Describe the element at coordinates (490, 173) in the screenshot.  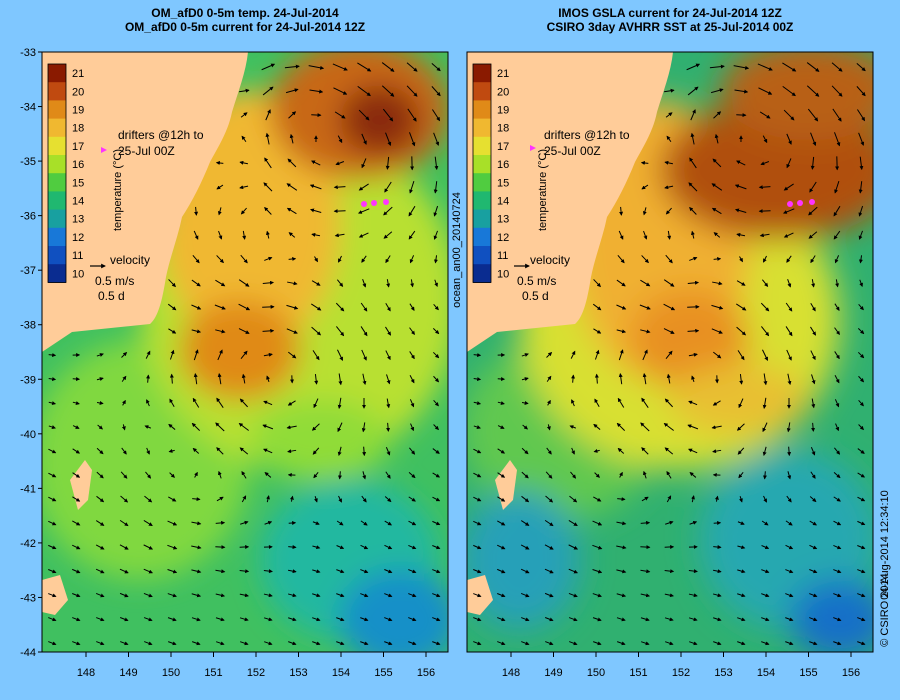
I see `right-colorbar: 21 20 19 18 17 16 15 14 13 12 11 10` at that location.